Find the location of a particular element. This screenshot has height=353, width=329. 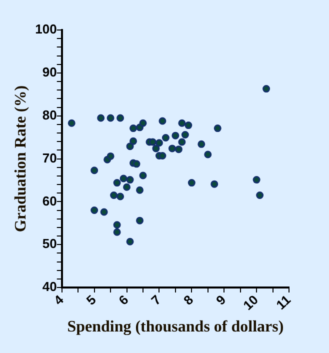

x-tick-label: 5 is located at coordinates (91, 300).